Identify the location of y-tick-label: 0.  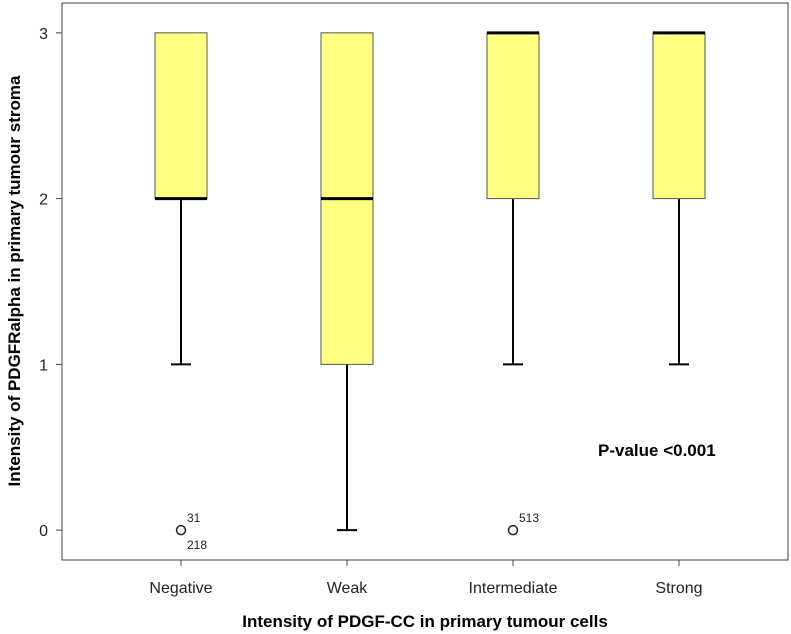
(43, 531).